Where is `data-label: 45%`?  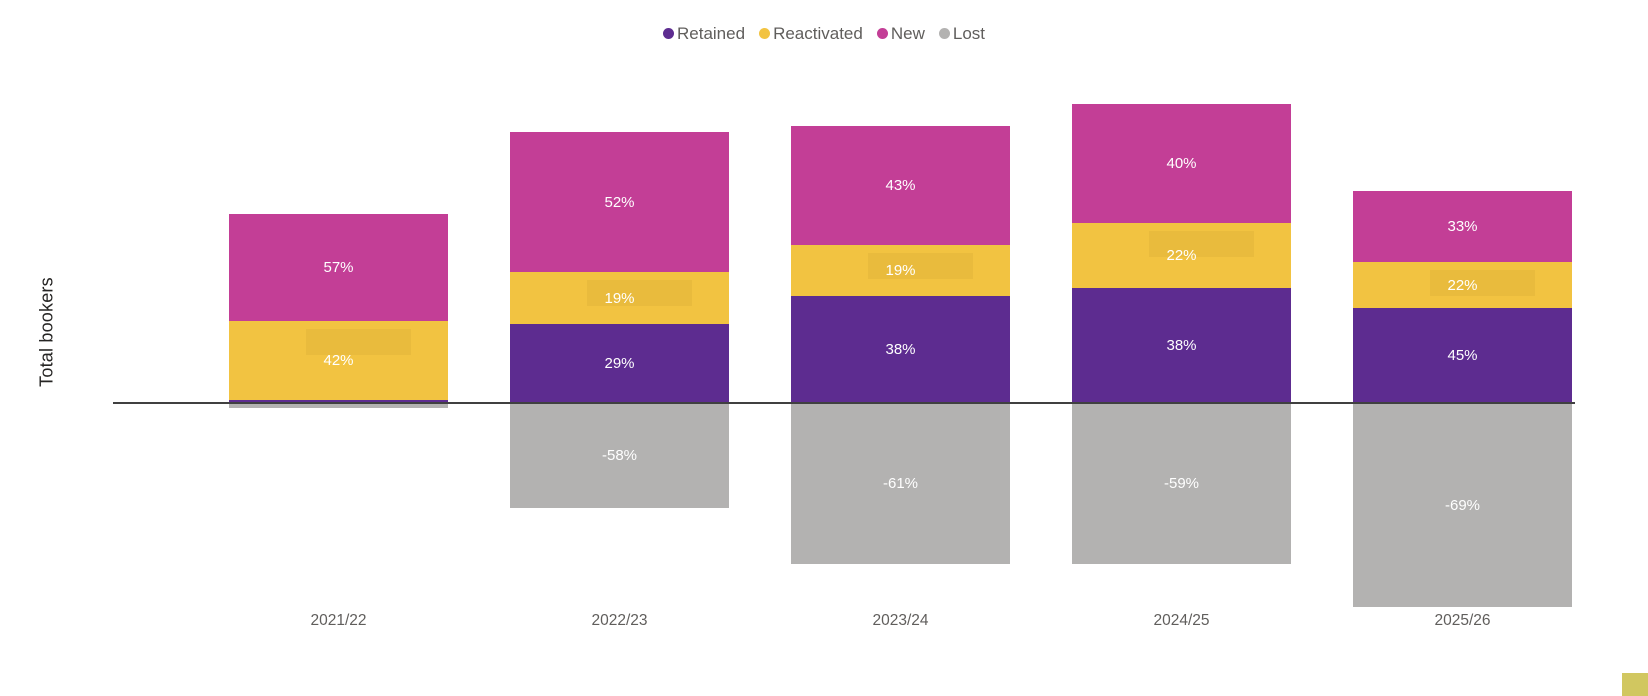
data-label: 45% is located at coordinates (1462, 355).